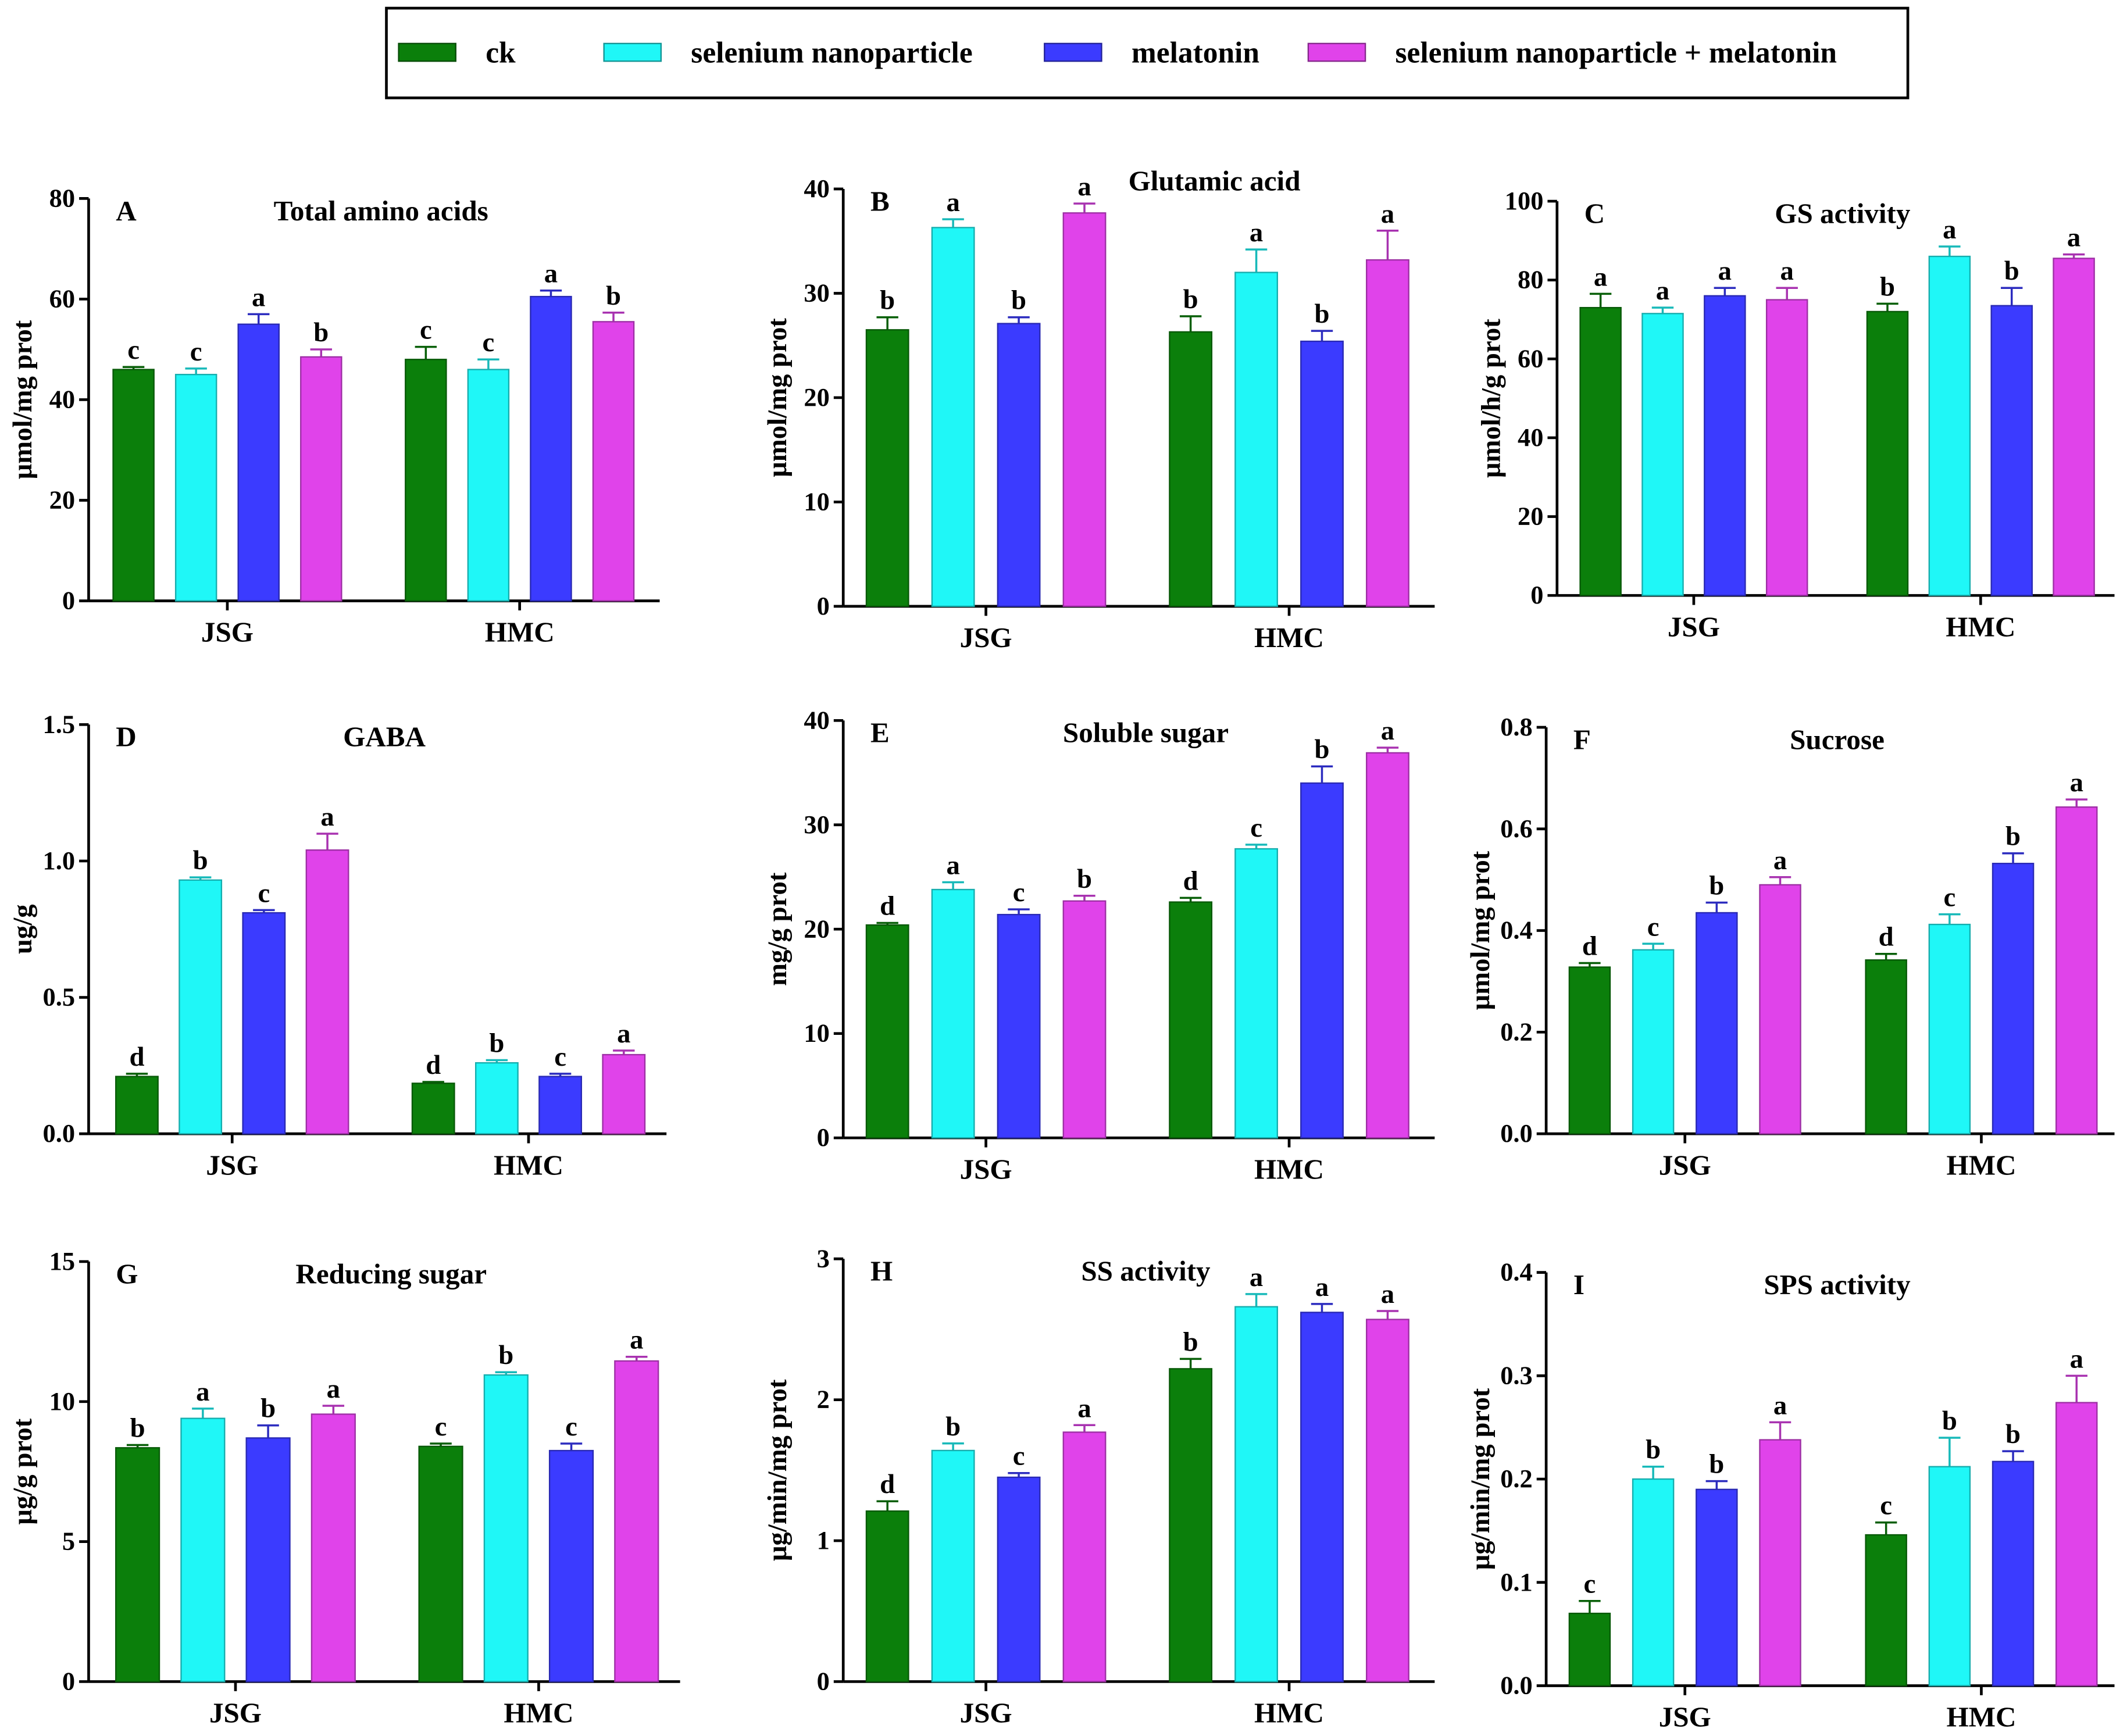  I want to click on y-tick-label: 2, so click(823, 1399).